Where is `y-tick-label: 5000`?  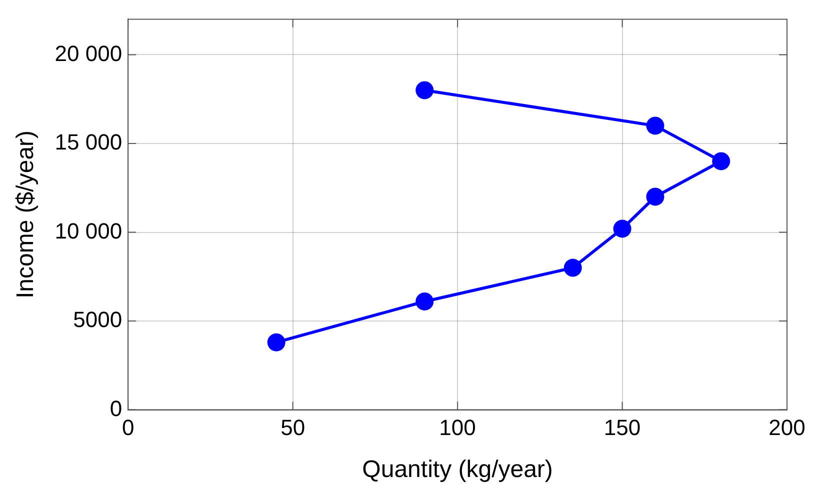 y-tick-label: 5000 is located at coordinates (97, 319).